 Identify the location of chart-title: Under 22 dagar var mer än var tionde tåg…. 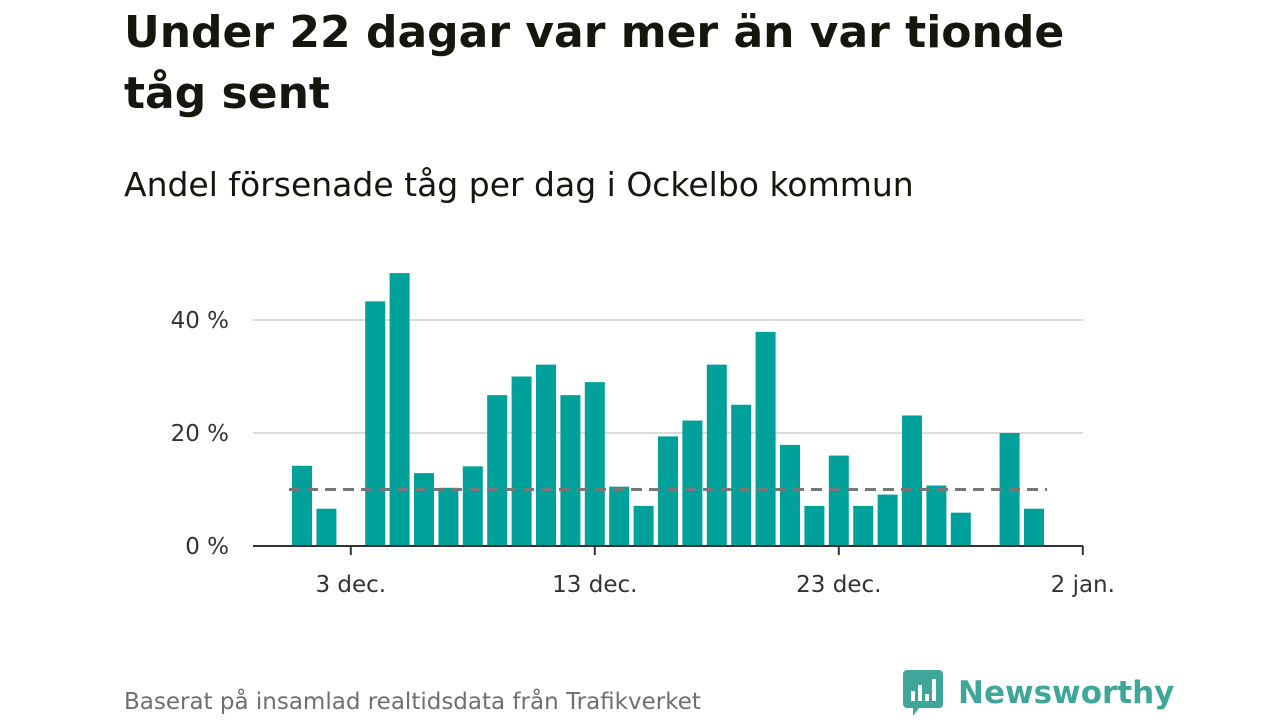
(594, 63).